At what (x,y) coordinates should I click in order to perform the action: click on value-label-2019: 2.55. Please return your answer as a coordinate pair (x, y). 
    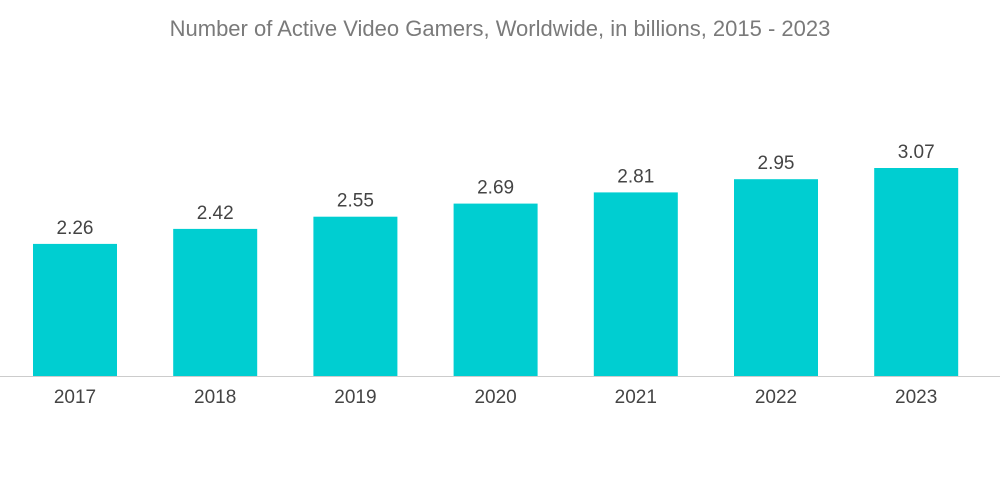
    Looking at the image, I should click on (355, 201).